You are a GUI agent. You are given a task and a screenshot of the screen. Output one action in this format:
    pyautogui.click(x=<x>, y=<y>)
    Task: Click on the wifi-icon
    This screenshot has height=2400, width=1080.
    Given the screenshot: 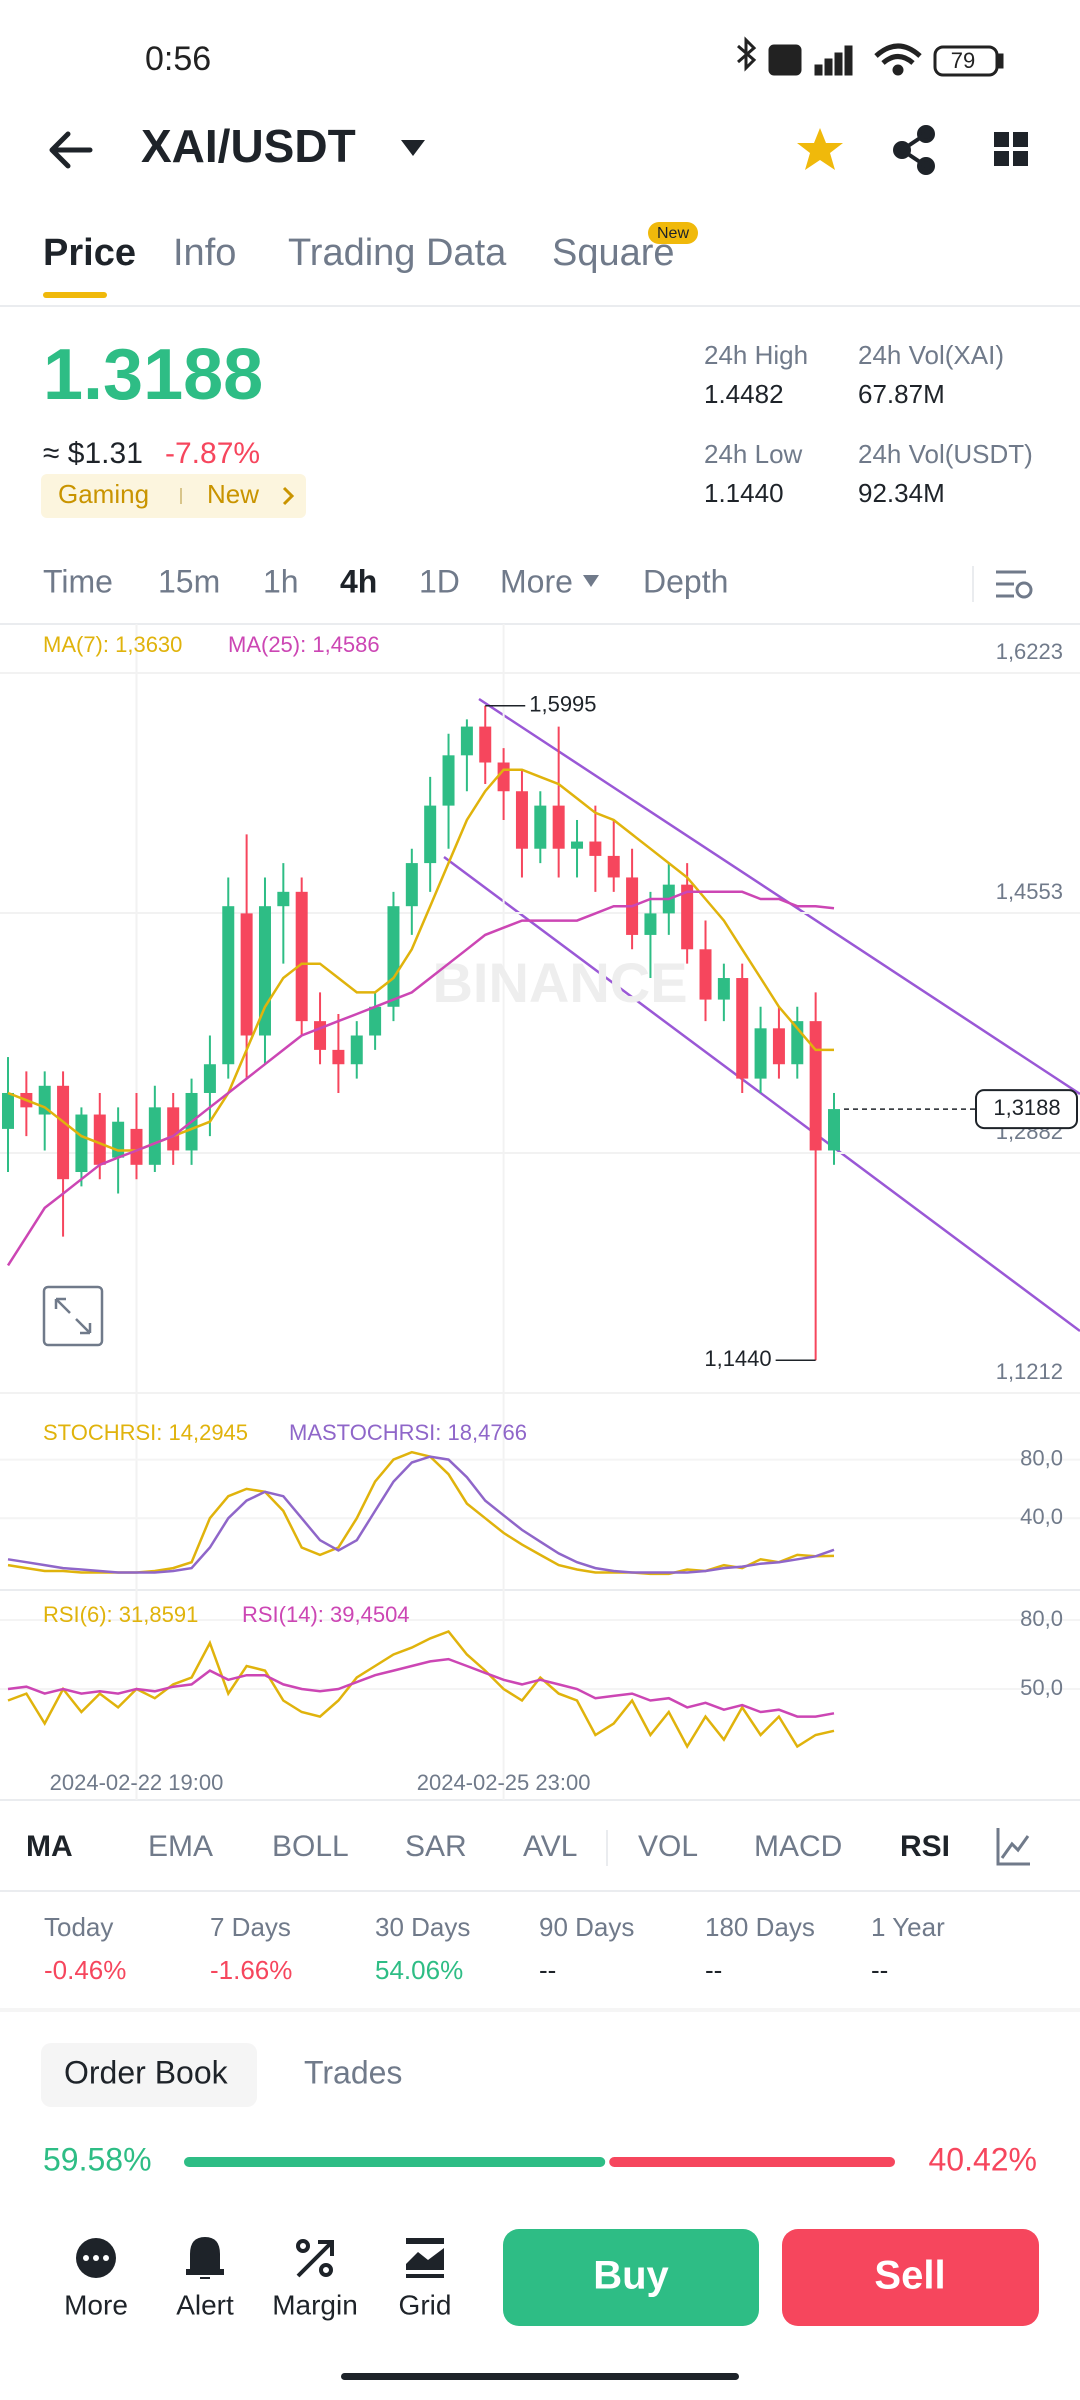 What is the action you would take?
    pyautogui.click(x=898, y=54)
    